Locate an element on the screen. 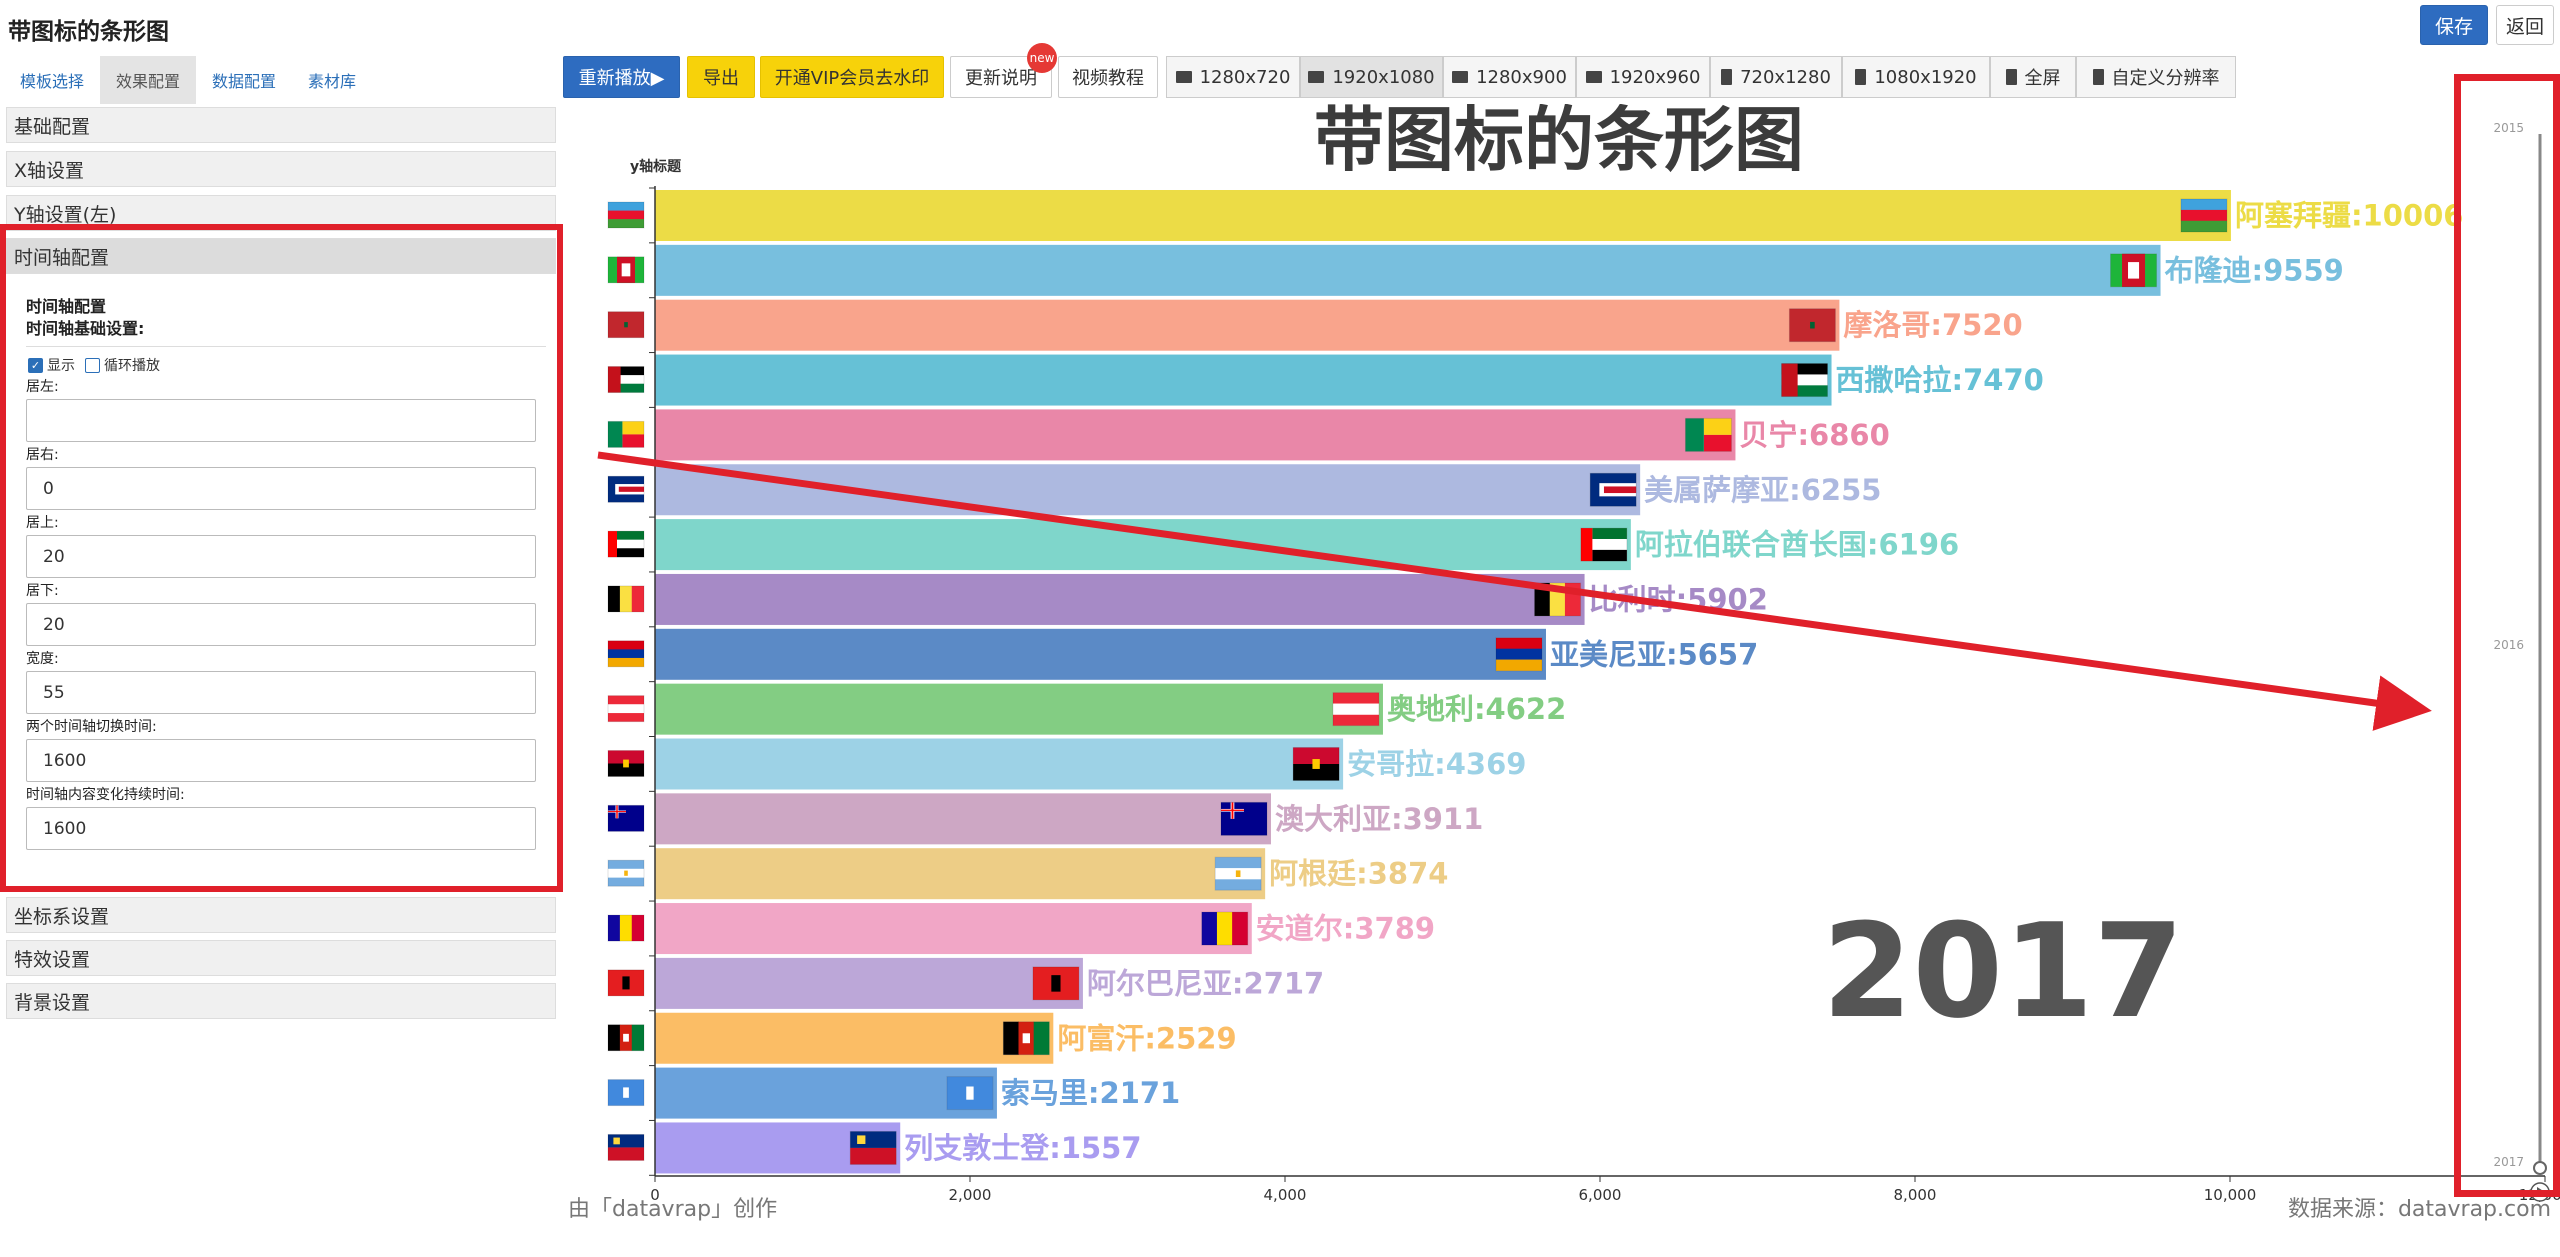 The width and height of the screenshot is (2560, 1257). bar-value-label: 贝宁:6860 is located at coordinates (1814, 435).